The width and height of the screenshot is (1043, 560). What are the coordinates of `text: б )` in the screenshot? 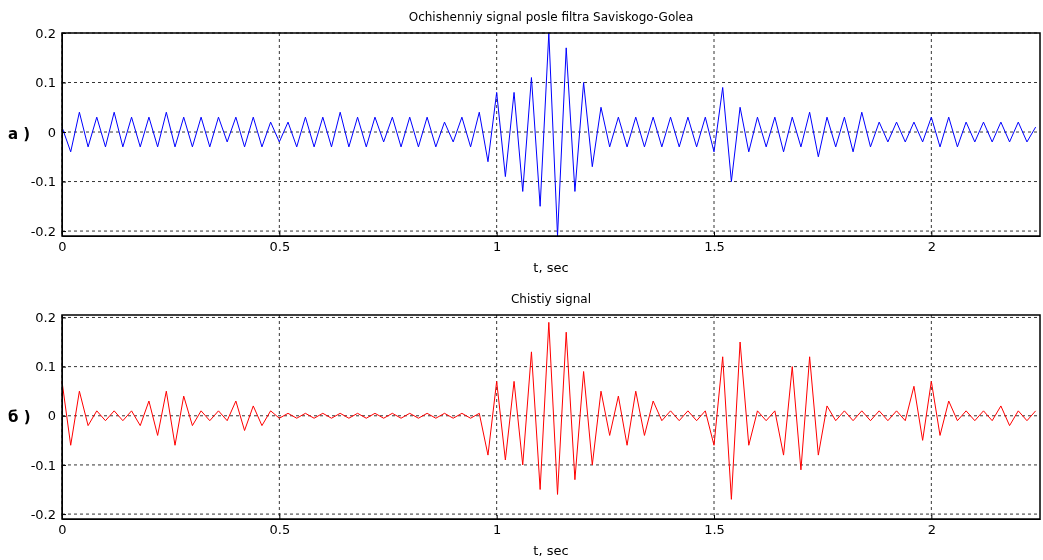 It's located at (19, 416).